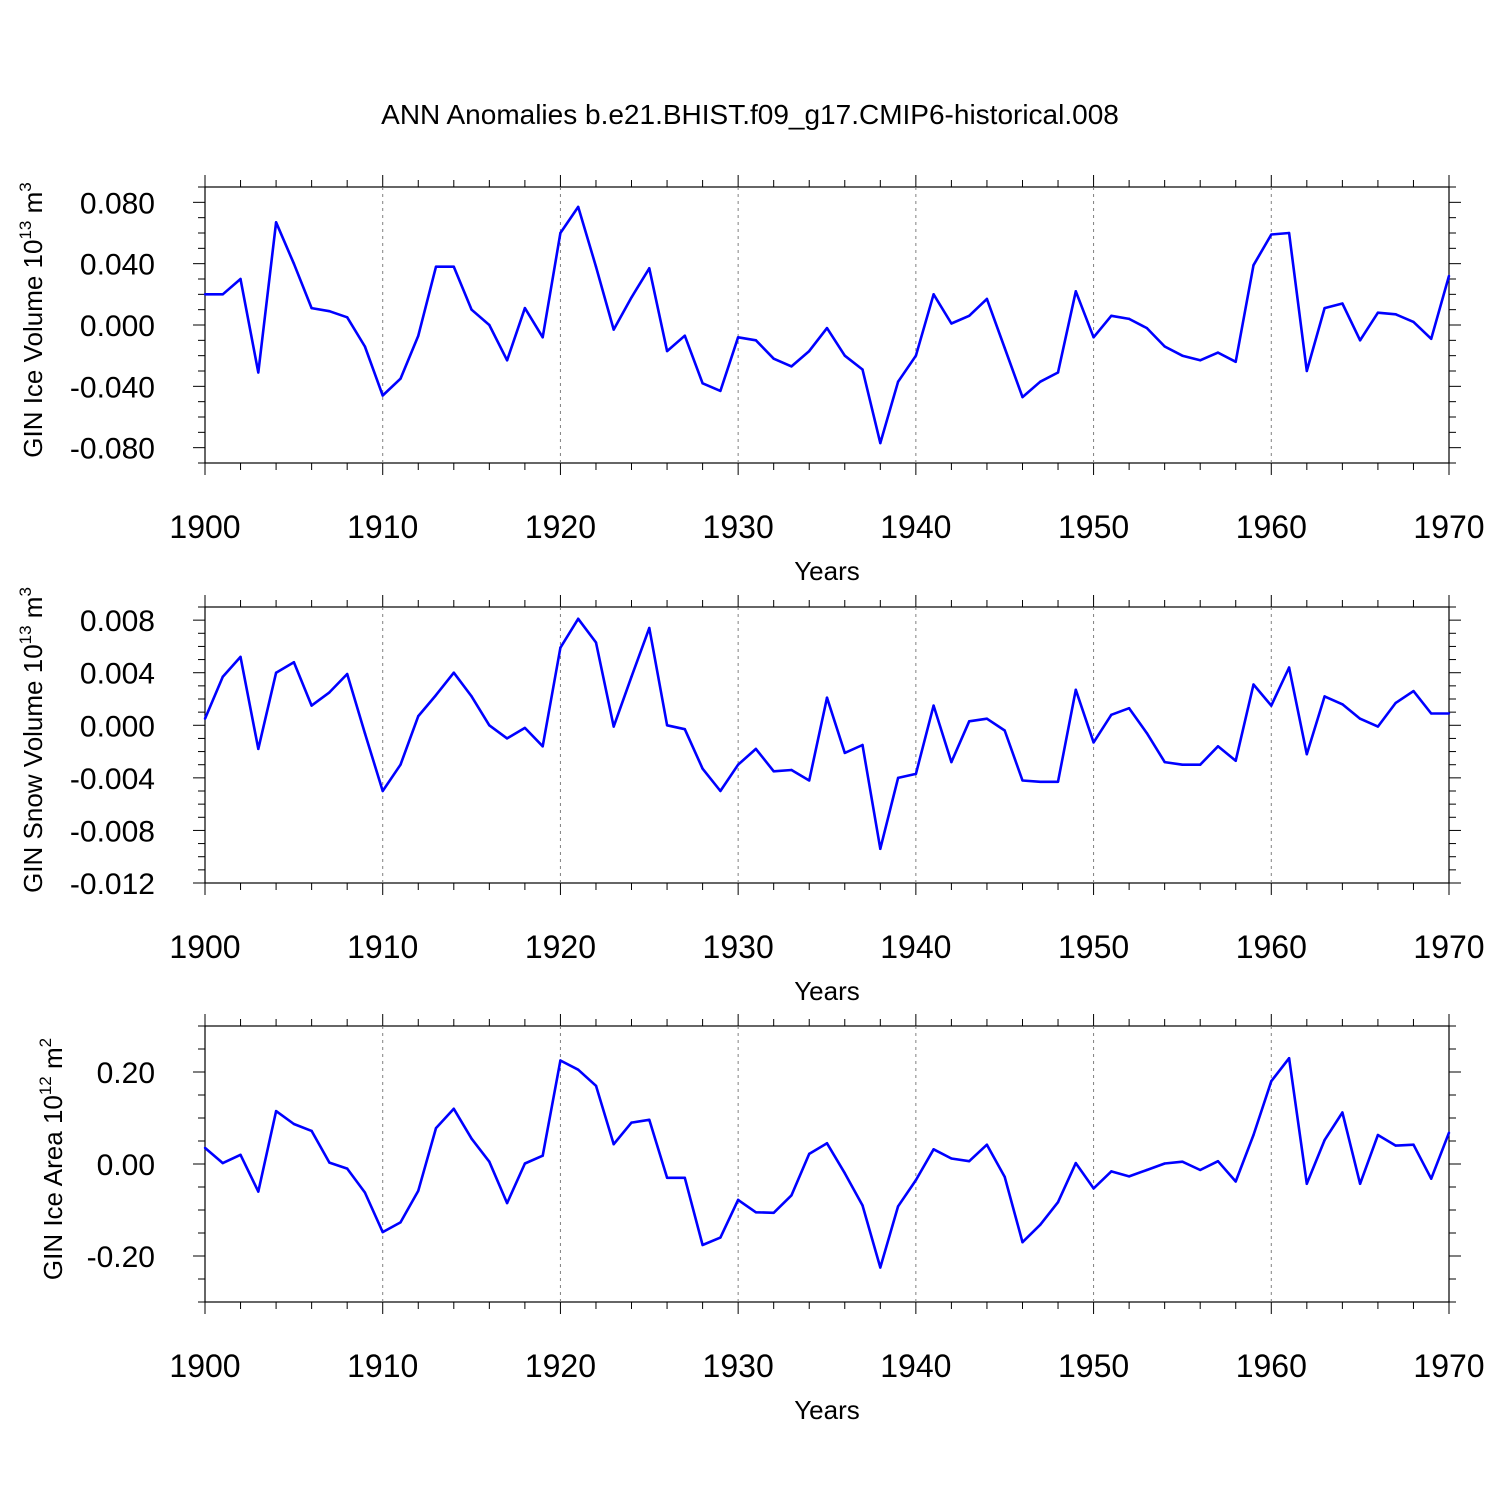 The height and width of the screenshot is (1505, 1500). What do you see at coordinates (126, 1165) in the screenshot?
I see `y-tick-label: 0.00` at bounding box center [126, 1165].